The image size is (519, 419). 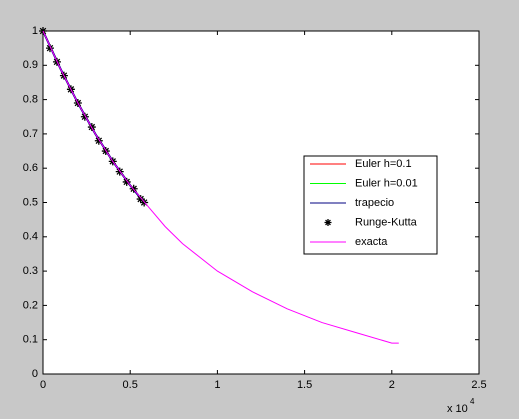 What do you see at coordinates (43, 385) in the screenshot?
I see `x-tick-label: 0` at bounding box center [43, 385].